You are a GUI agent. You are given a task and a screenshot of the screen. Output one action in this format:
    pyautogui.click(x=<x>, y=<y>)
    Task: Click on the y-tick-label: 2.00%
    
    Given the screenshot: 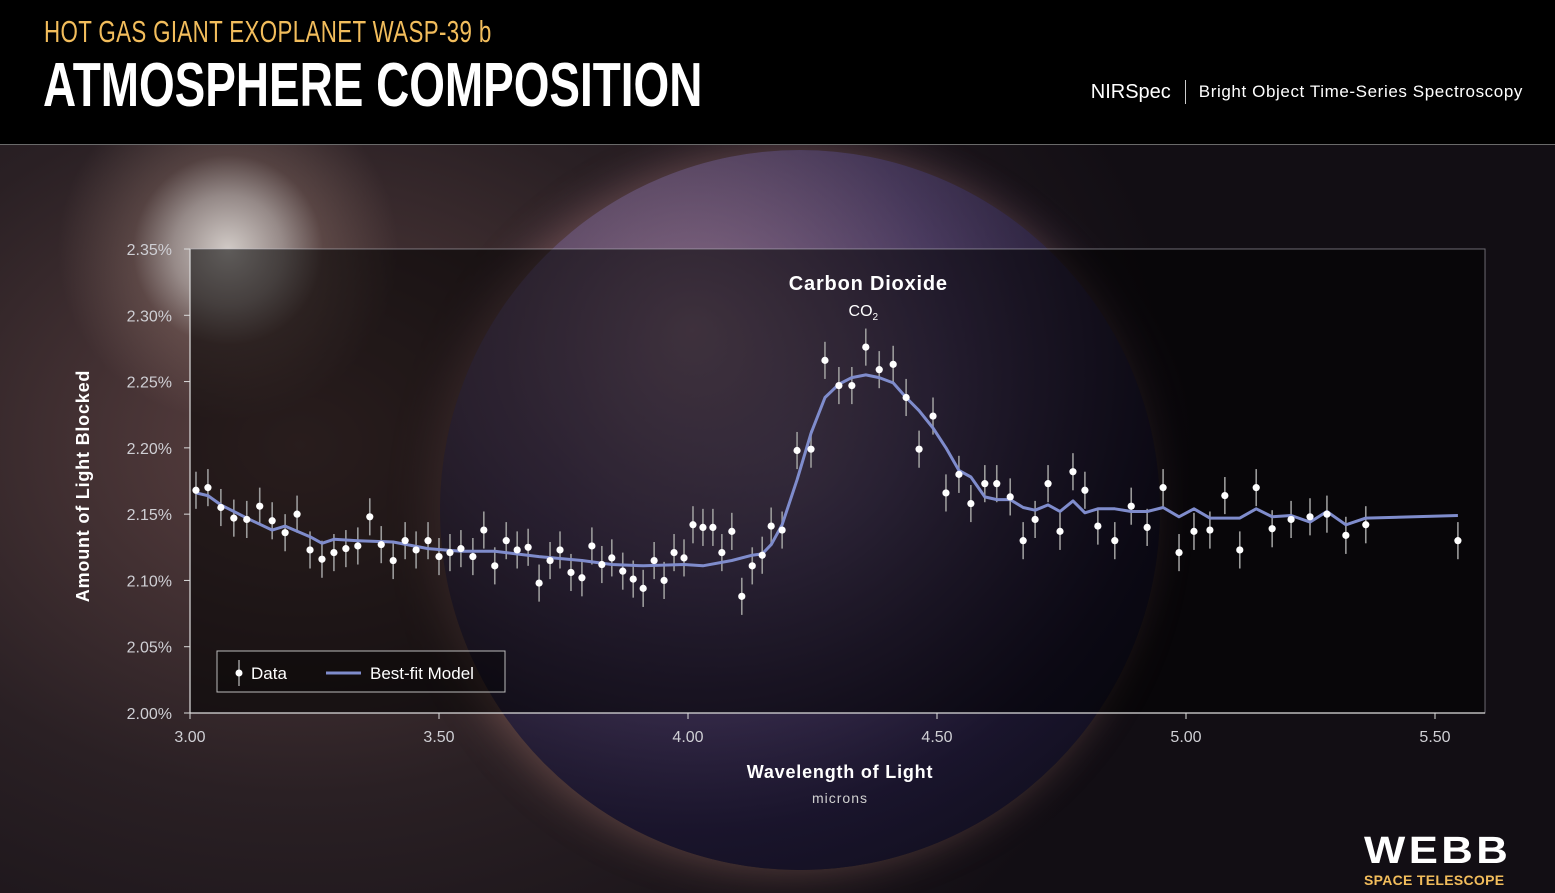 What is the action you would take?
    pyautogui.click(x=149, y=714)
    